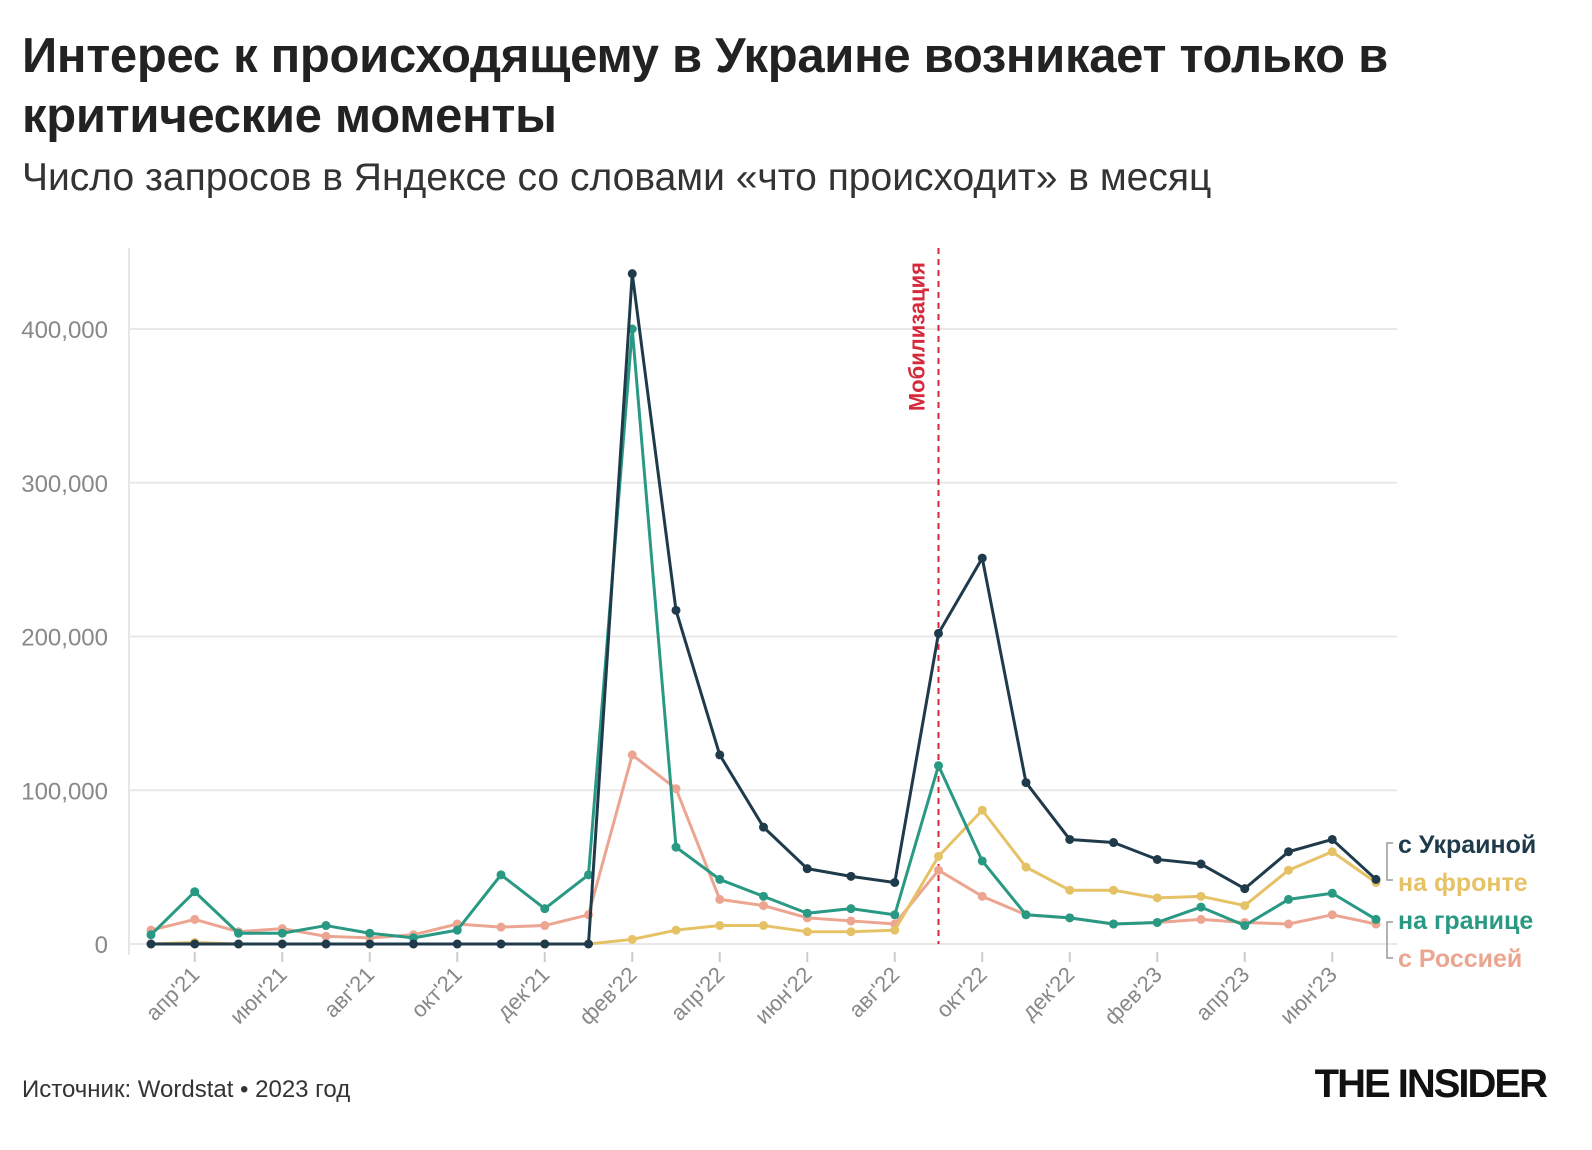 Image resolution: width=1592 pixels, height=1150 pixels. What do you see at coordinates (64, 330) in the screenshot?
I see `y-tick-label: 400,000` at bounding box center [64, 330].